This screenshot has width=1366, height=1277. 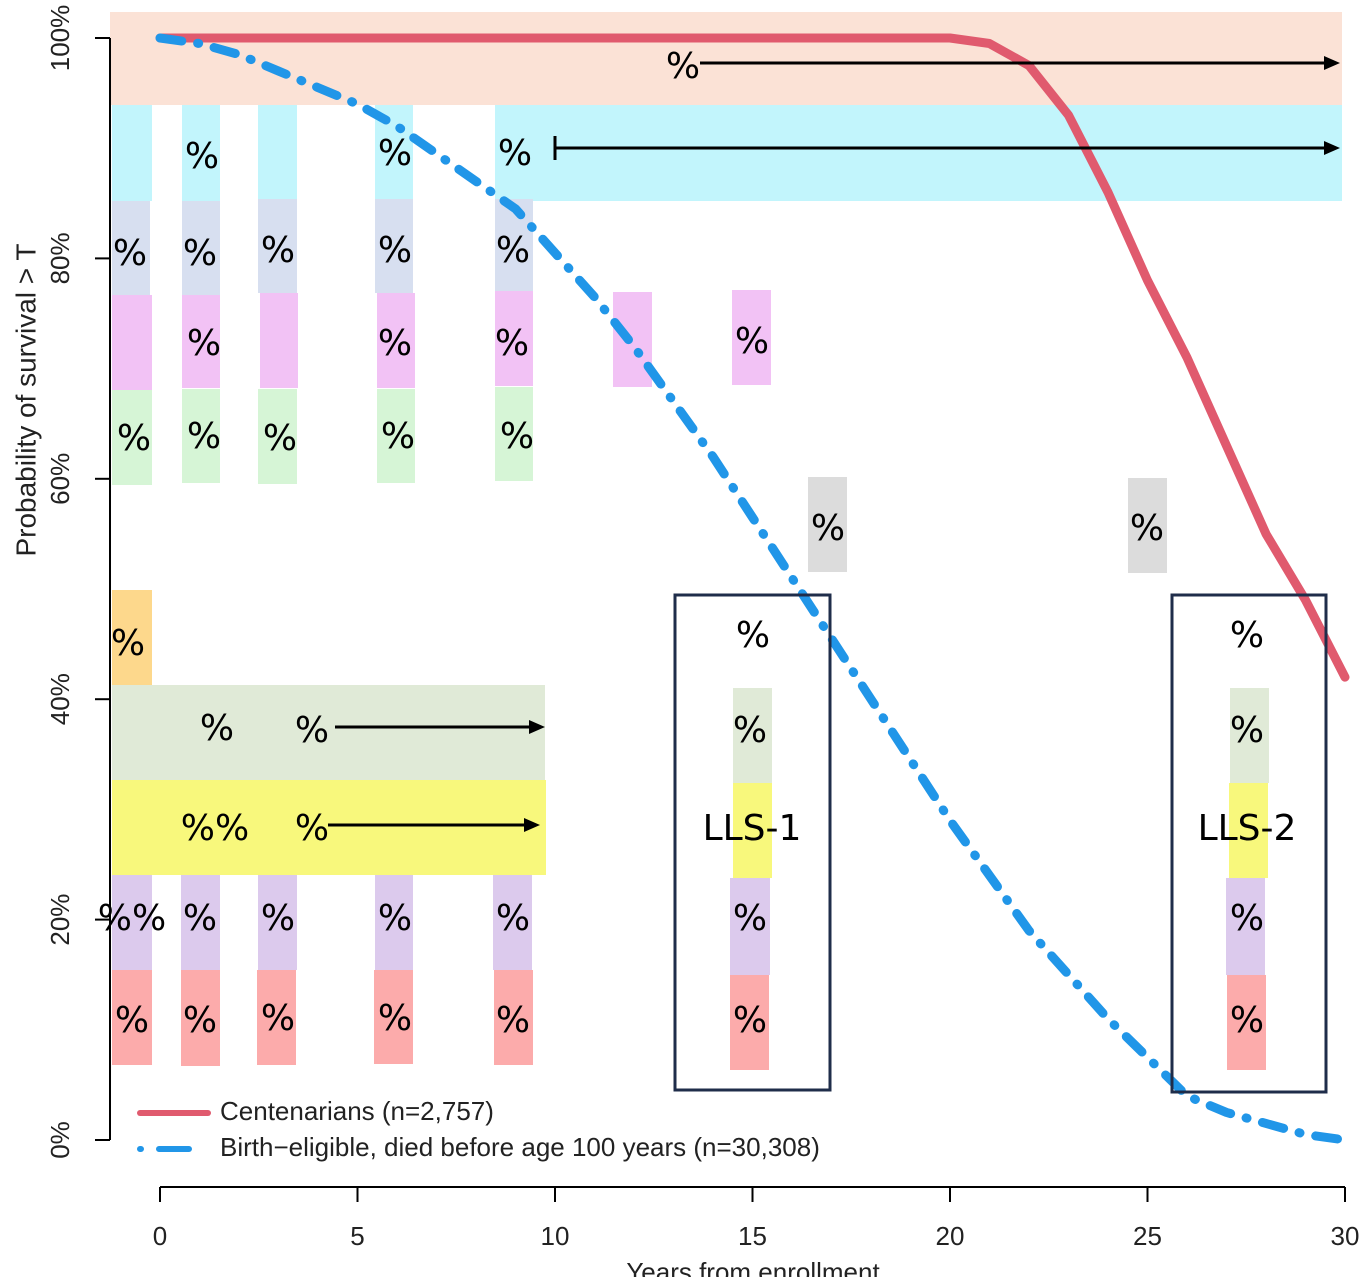 What do you see at coordinates (357, 1236) in the screenshot?
I see `x-tick-label: 5` at bounding box center [357, 1236].